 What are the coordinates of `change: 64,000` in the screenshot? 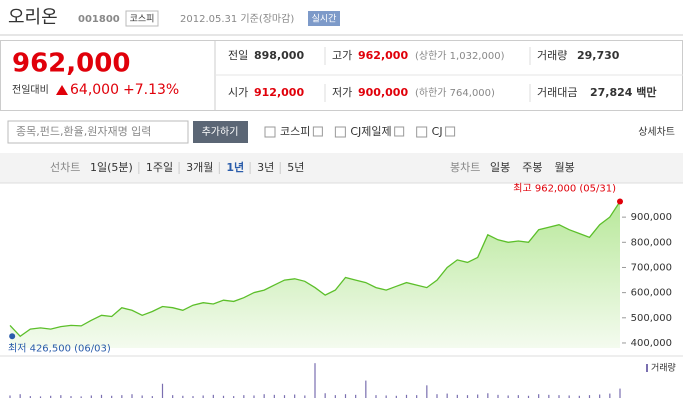 It's located at (94, 90).